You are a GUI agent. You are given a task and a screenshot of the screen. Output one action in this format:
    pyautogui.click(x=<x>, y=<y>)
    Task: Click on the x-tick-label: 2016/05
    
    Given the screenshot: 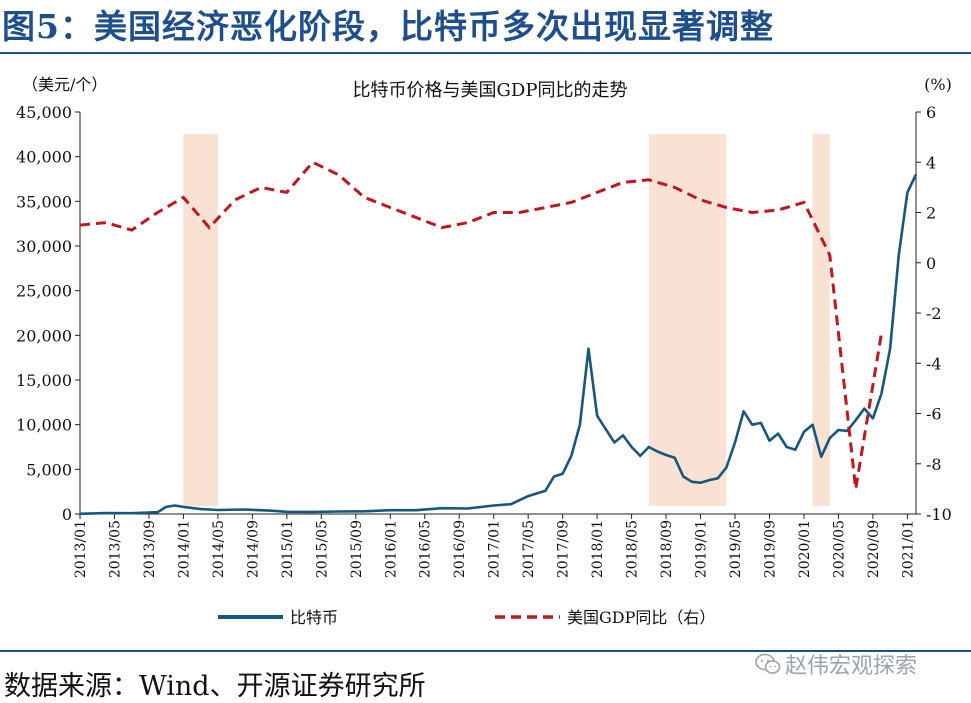 What is the action you would take?
    pyautogui.click(x=426, y=549)
    